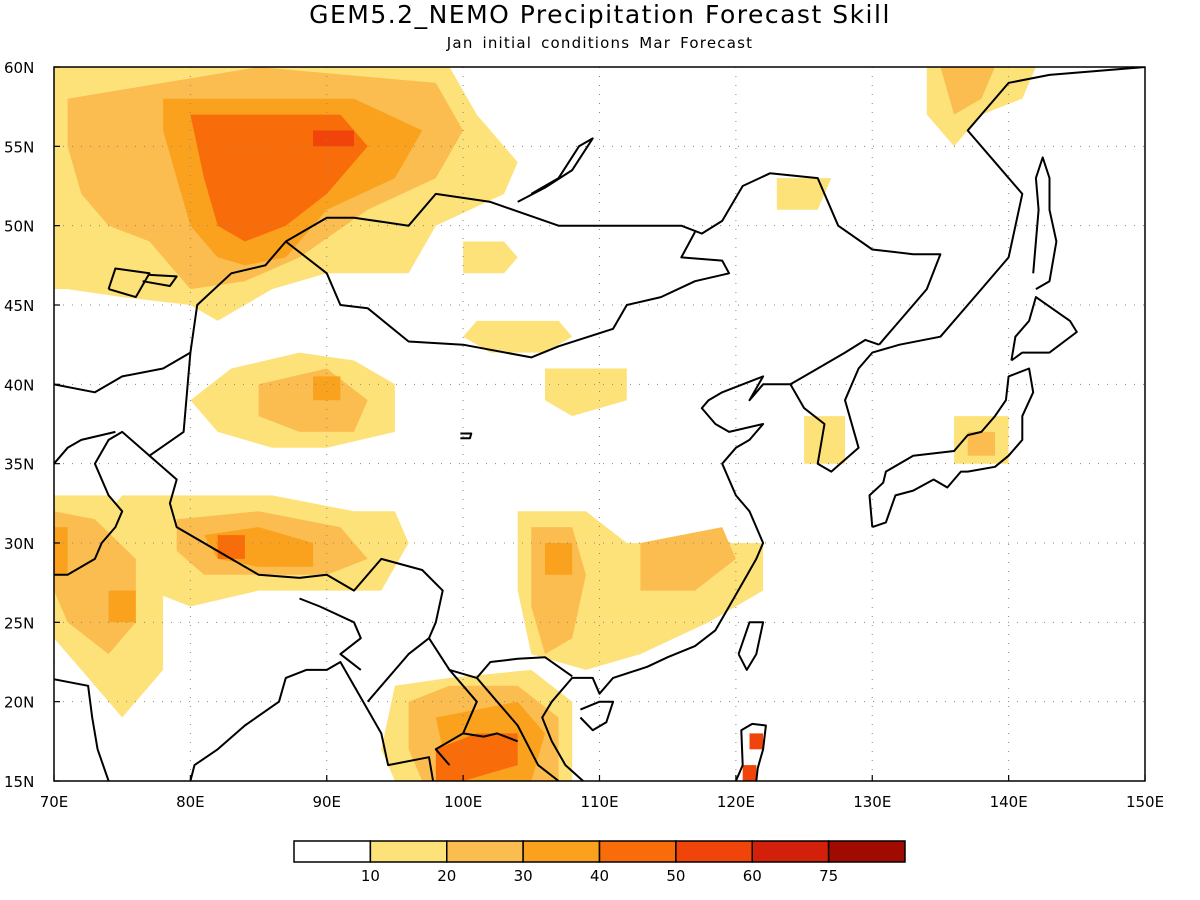 The image size is (1200, 900). Describe the element at coordinates (752, 876) in the screenshot. I see `colorbar-label: 60` at that location.